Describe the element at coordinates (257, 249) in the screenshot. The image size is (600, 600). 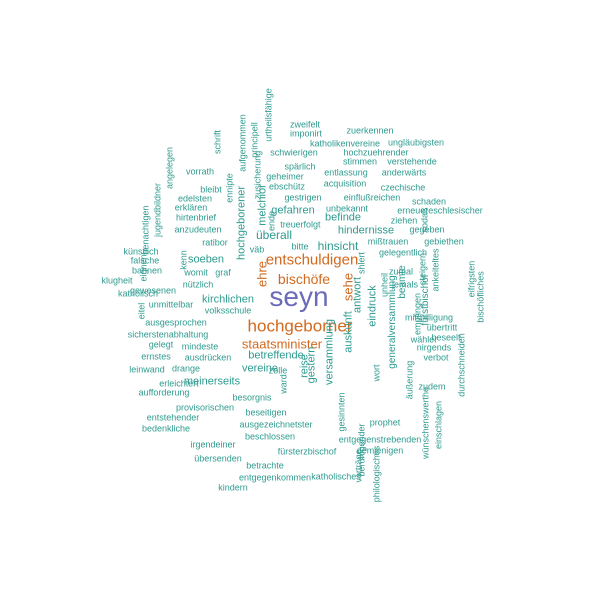
I see `cloud-word: väb` at that location.